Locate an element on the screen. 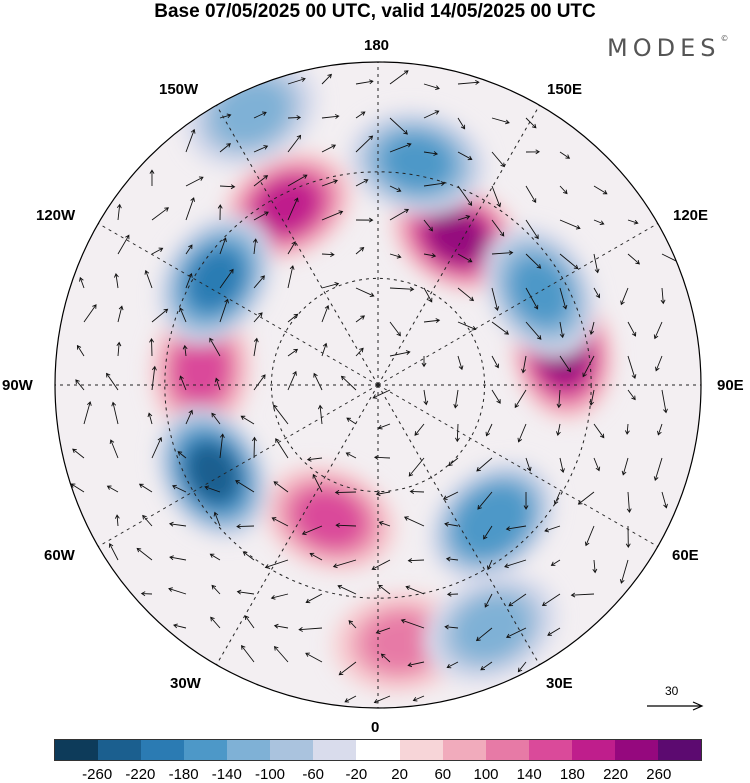 Image resolution: width=750 pixels, height=783 pixels. lon-label-120w: 120W is located at coordinates (56, 215).